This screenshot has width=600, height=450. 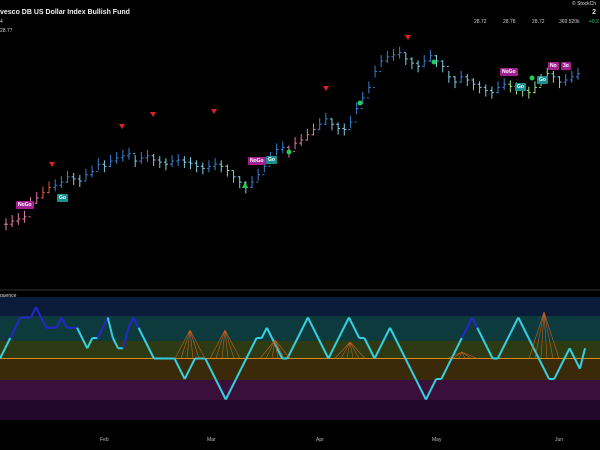 I want to click on badge-nogo: NoGo, so click(x=257, y=161).